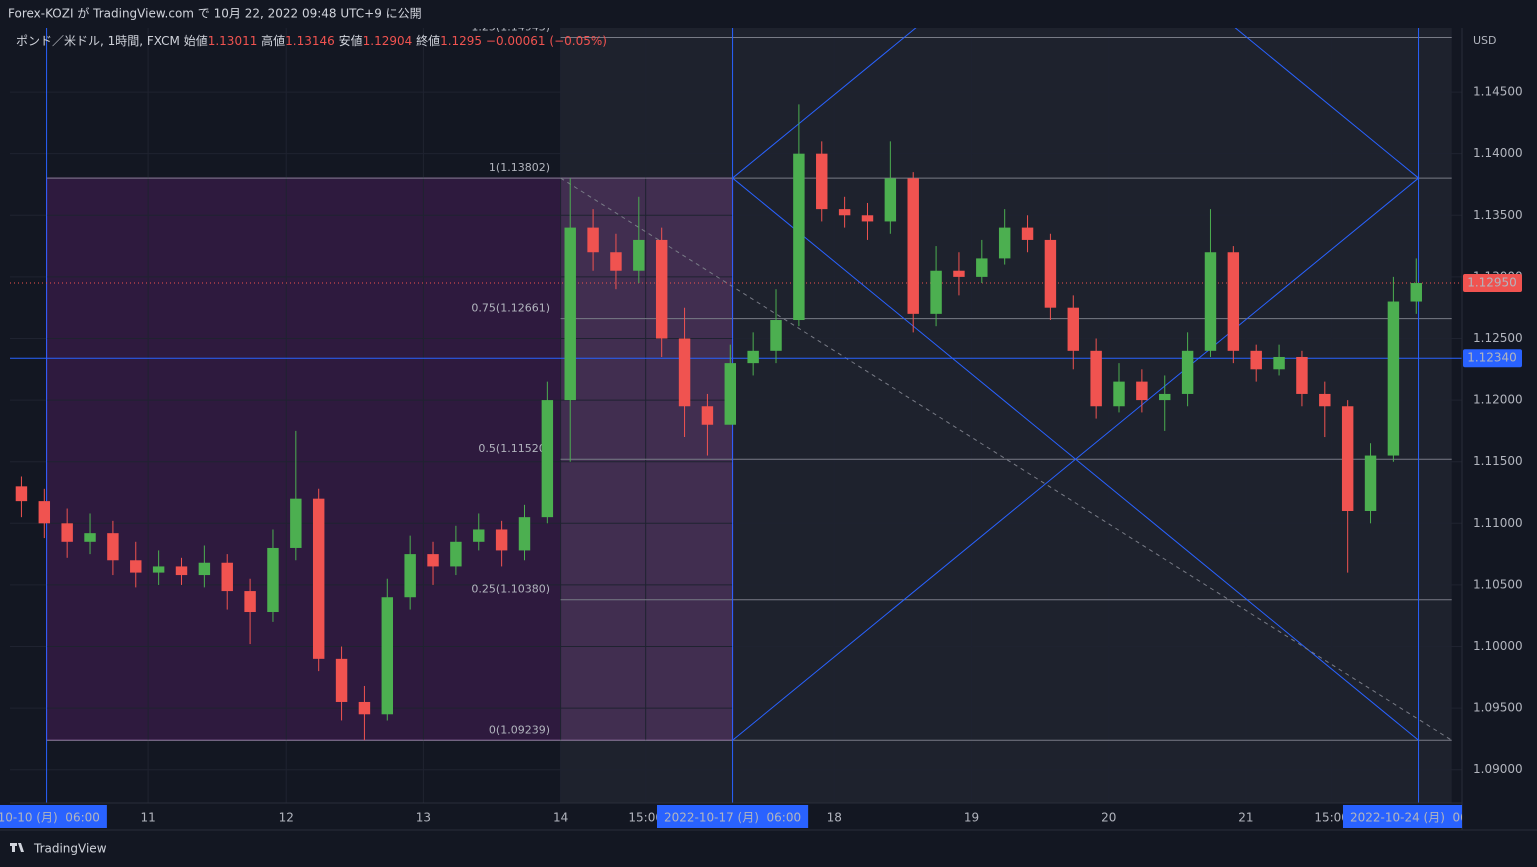  What do you see at coordinates (1245, 818) in the screenshot?
I see `x-tick-label: 21` at bounding box center [1245, 818].